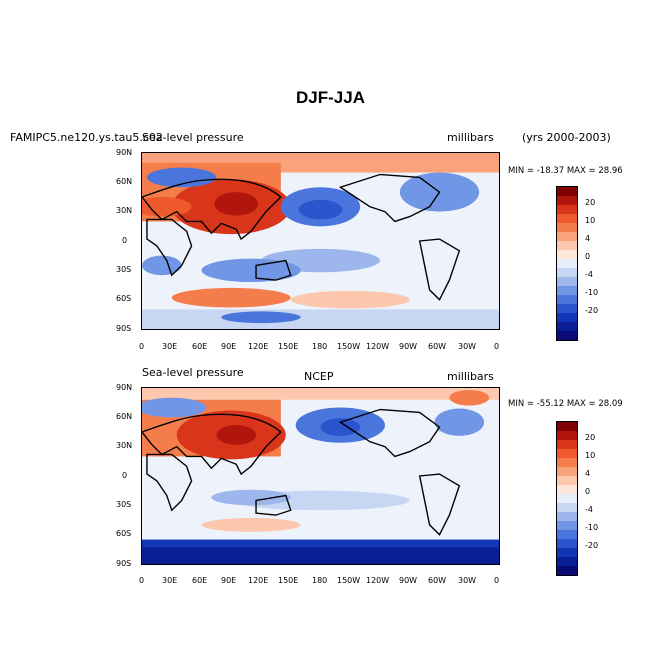 This screenshot has height=661, width=661. What do you see at coordinates (565, 404) in the screenshot?
I see `minmax-label: MIN = -55.12 MAX = 28.09` at bounding box center [565, 404].